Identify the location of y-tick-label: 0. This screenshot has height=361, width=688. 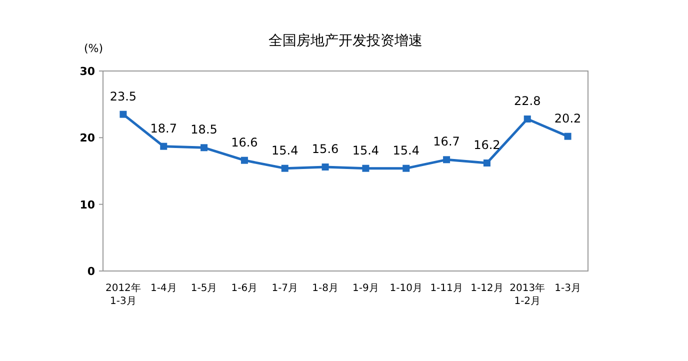
(91, 271).